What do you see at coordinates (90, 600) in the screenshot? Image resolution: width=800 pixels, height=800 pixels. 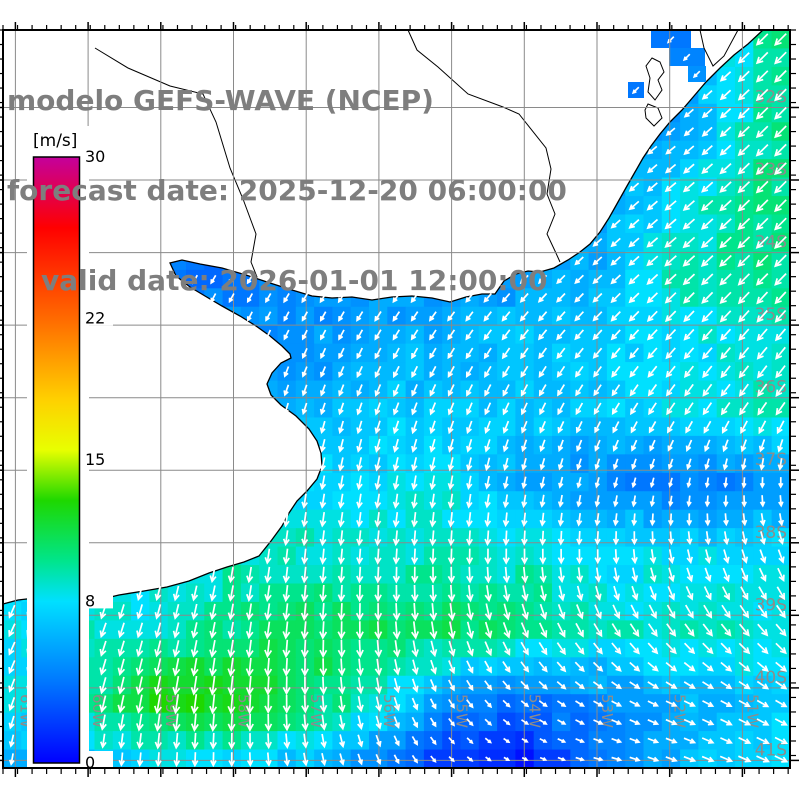 I see `svg-text: 8` at bounding box center [90, 600].